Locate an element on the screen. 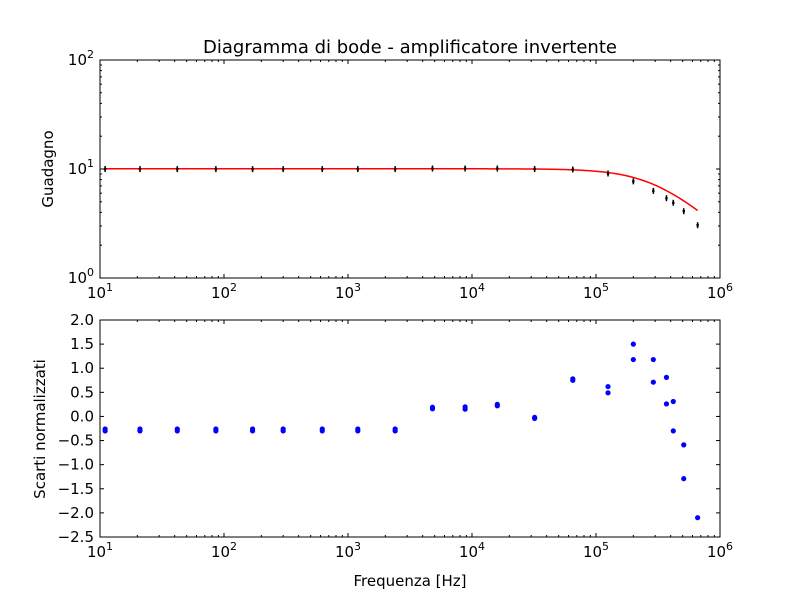 The width and height of the screenshot is (800, 597). gain-x-tick-label-exponent: 2 is located at coordinates (233, 287).